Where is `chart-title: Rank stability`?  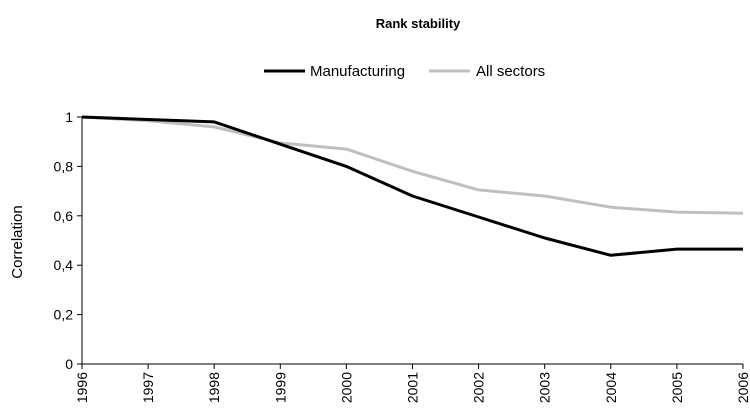
chart-title: Rank stability is located at coordinates (418, 23).